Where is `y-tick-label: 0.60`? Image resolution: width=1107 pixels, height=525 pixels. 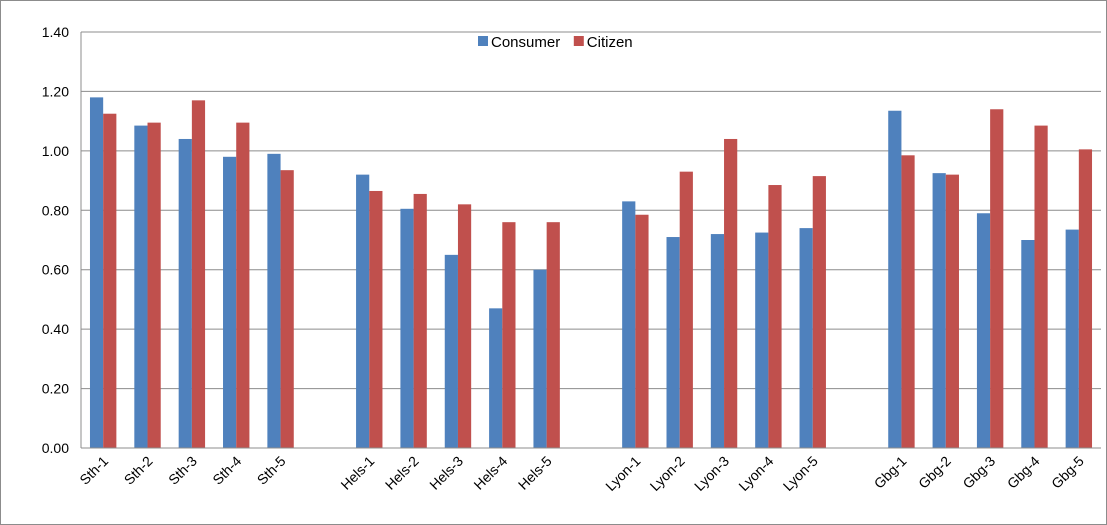 y-tick-label: 0.60 is located at coordinates (55, 270).